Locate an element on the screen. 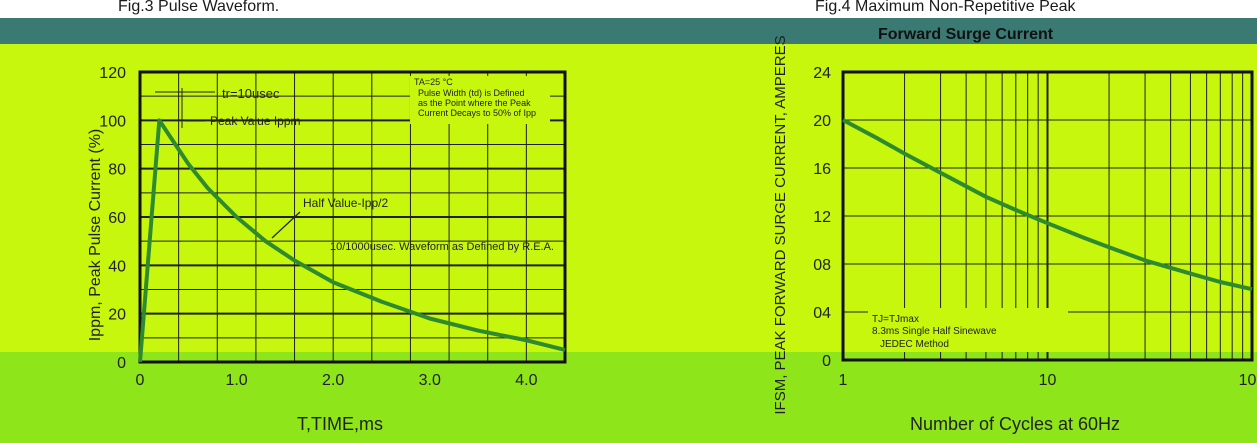 Image resolution: width=1257 pixels, height=443 pixels. x-tick-label: 0 is located at coordinates (140, 380).